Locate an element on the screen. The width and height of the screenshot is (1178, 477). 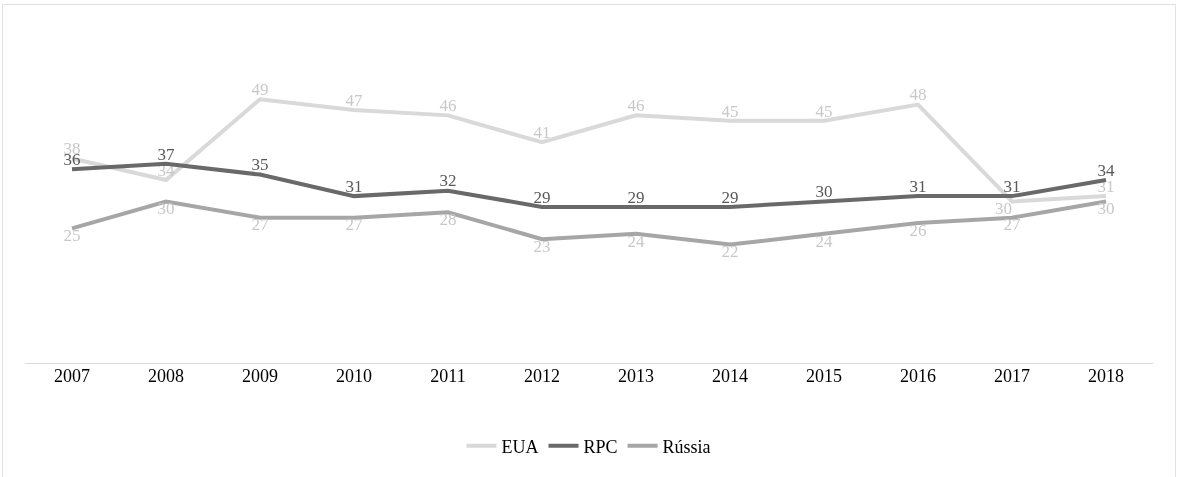
x-tick-label: 2018 is located at coordinates (1106, 376).